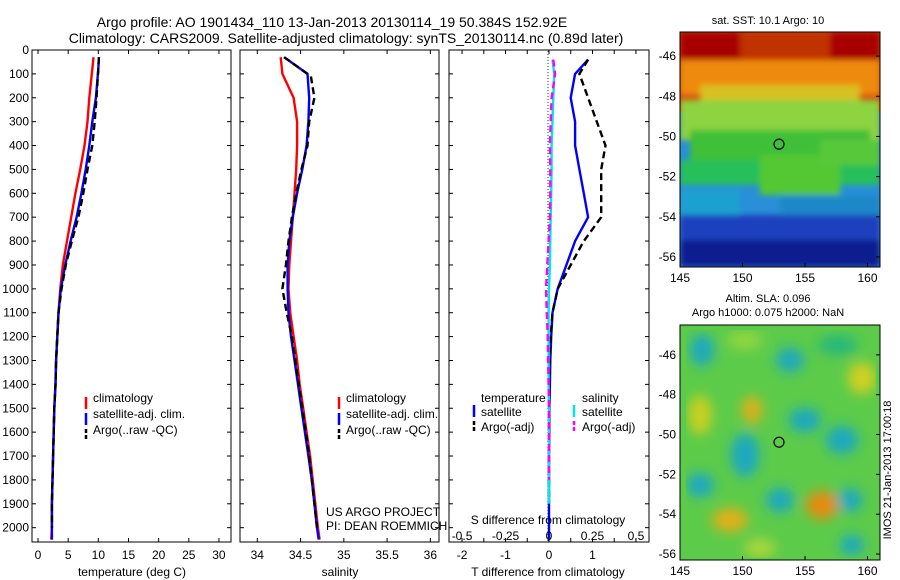 This screenshot has width=900, height=580. What do you see at coordinates (15, 504) in the screenshot?
I see `y-tick-label: 1900` at bounding box center [15, 504].